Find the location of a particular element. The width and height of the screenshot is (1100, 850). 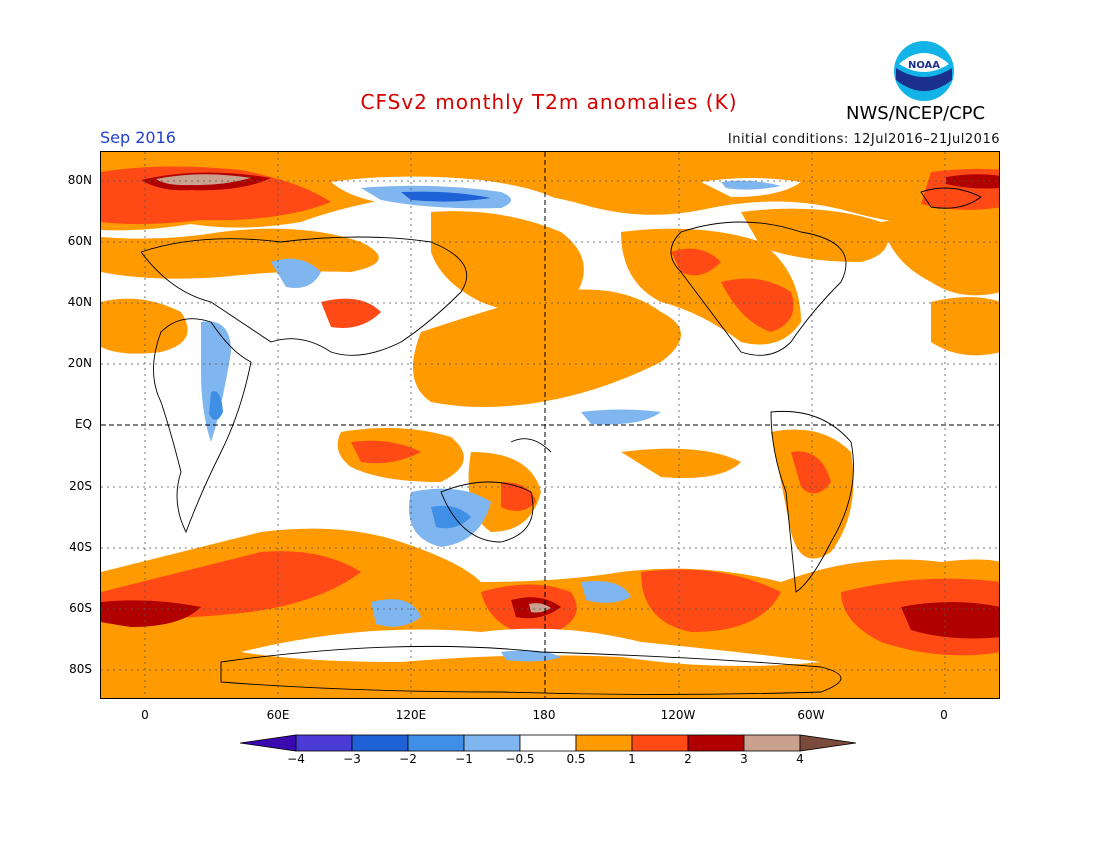

agency-label: NWS/NCEP/CPC is located at coordinates (916, 113).